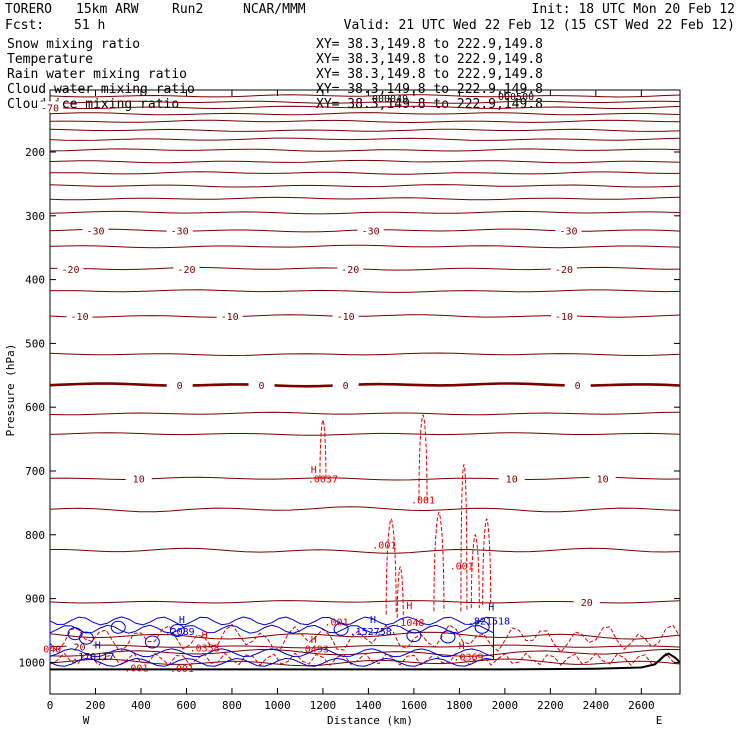 Image resolution: width=740 pixels, height=740 pixels. Describe the element at coordinates (505, 705) in the screenshot. I see `x-tick-label: 2000` at that location.